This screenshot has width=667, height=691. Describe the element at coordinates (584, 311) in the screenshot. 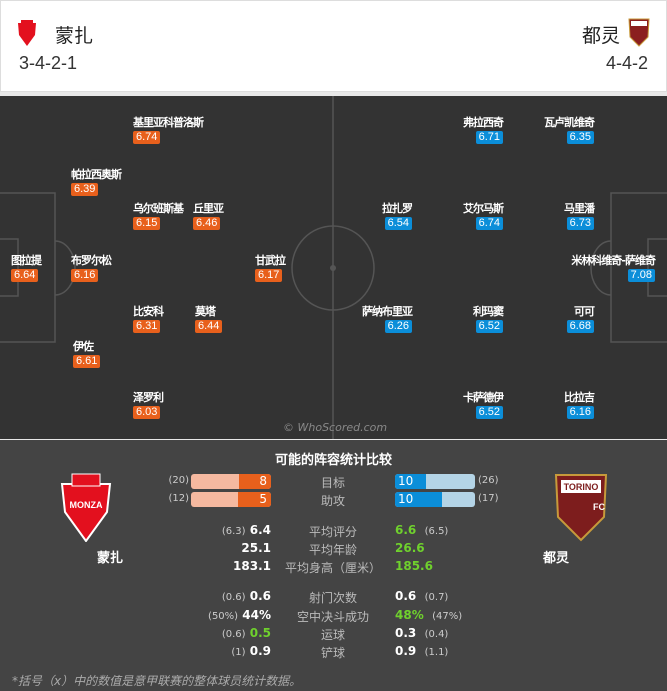

I see `player-name: 可可` at that location.